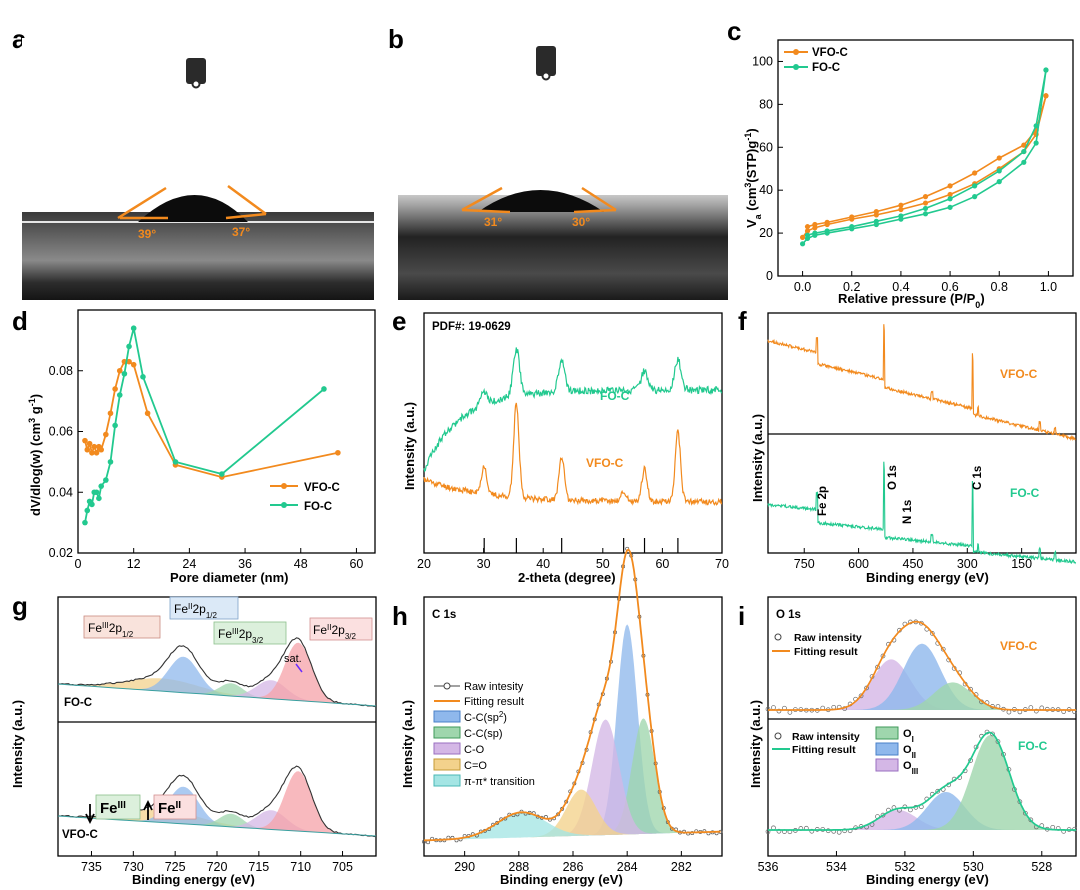 This screenshot has height=890, width=1080. What do you see at coordinates (766, 104) in the screenshot?
I see `y-tick-label: 80` at bounding box center [766, 104].